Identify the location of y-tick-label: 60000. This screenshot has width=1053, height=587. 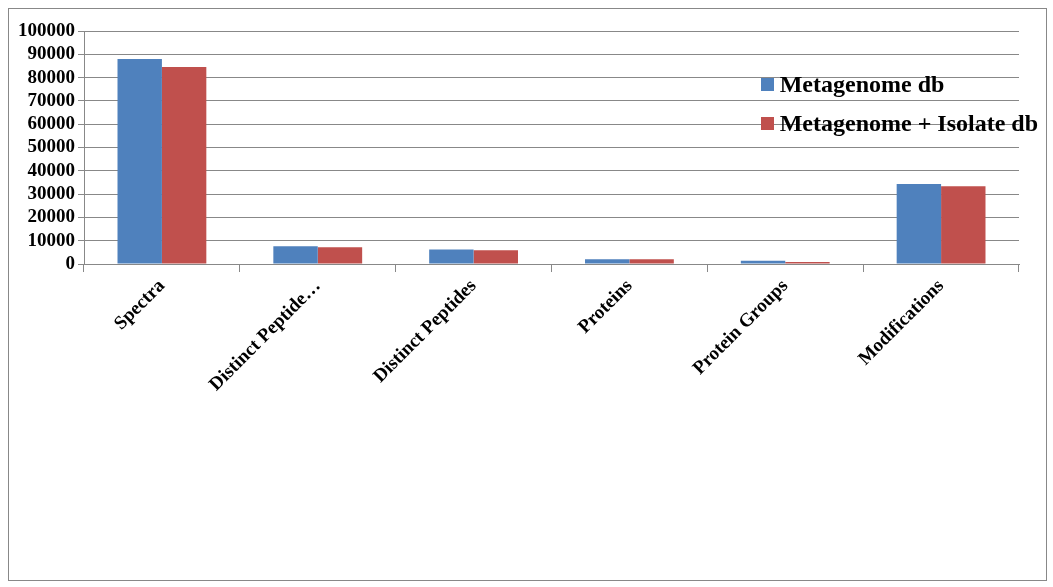
(51, 123).